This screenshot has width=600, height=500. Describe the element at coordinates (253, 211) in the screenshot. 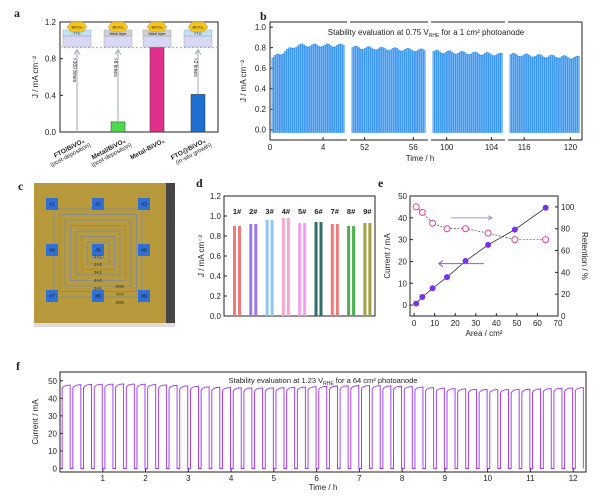

I see `bar-label: 2#` at that location.